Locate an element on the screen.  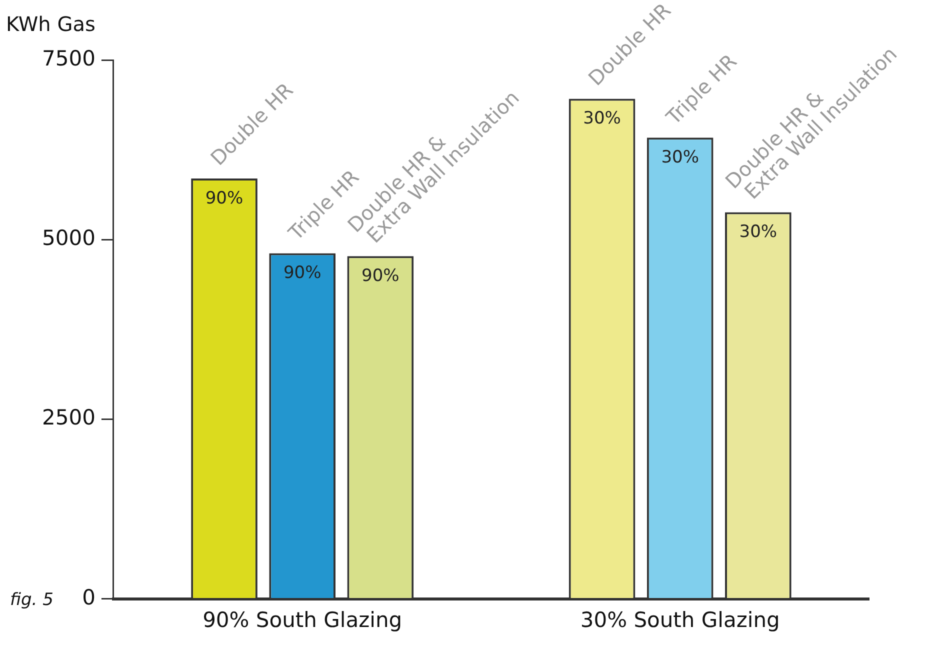
y-axis-title: KWh Gas is located at coordinates (51, 24).